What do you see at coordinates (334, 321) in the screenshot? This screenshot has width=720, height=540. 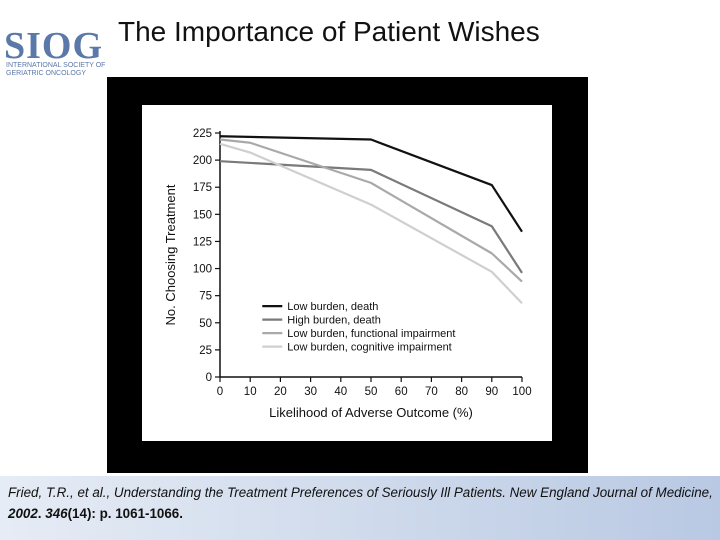 I see `legend-label-2: High burden, death` at bounding box center [334, 321].